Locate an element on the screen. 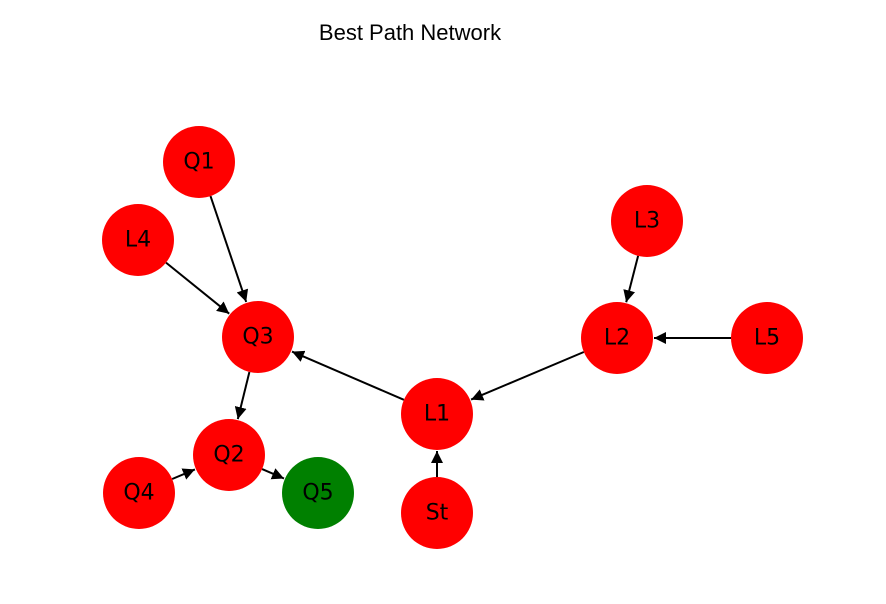  node-q1: Q1 is located at coordinates (199, 162).